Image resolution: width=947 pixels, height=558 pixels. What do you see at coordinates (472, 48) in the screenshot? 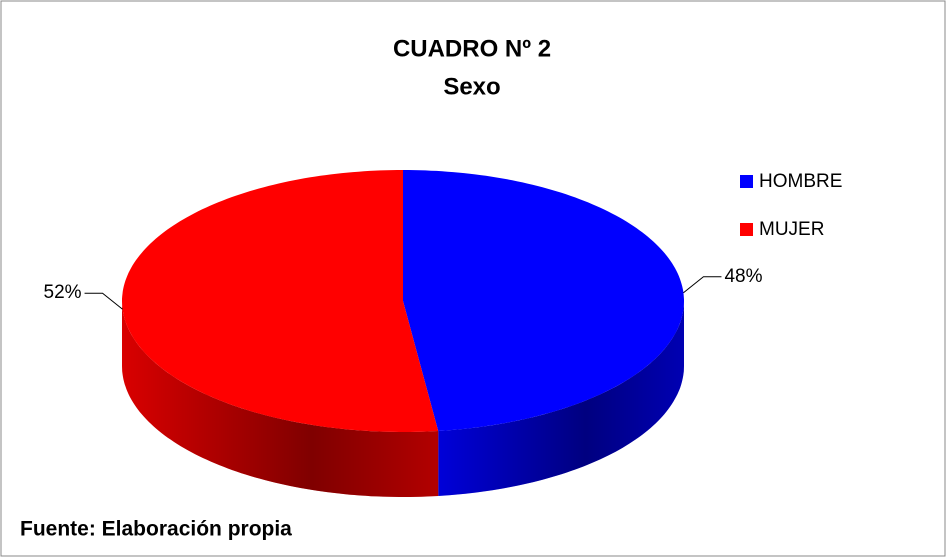
I see `chart-title: CUADRO Nº 2` at bounding box center [472, 48].